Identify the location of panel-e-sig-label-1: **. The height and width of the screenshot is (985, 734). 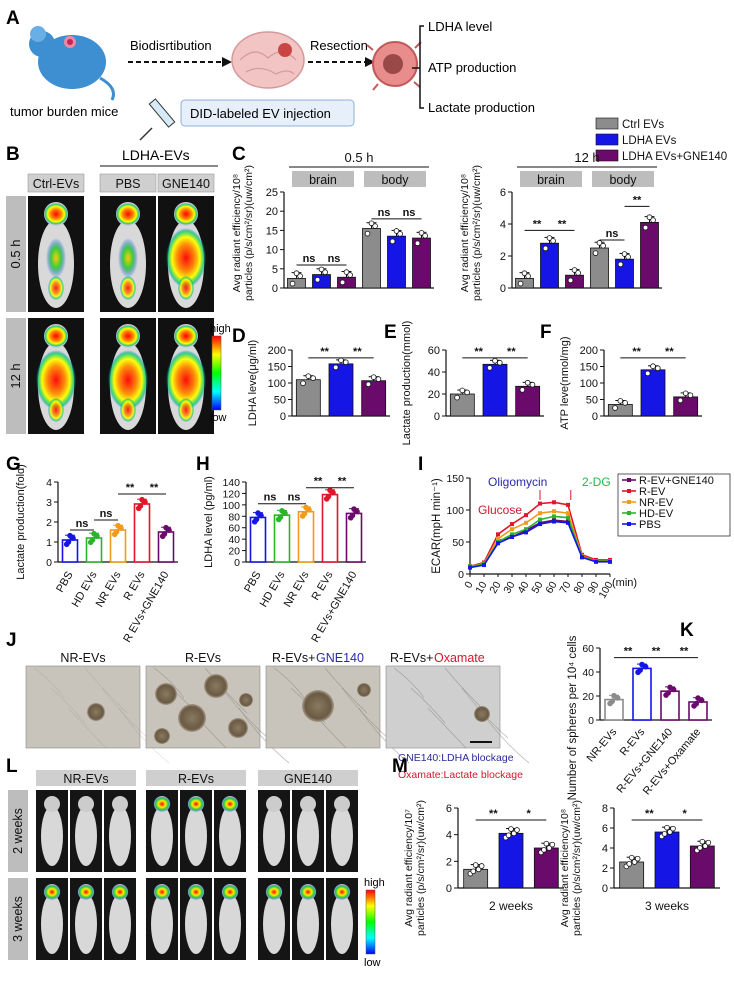
(511, 352).